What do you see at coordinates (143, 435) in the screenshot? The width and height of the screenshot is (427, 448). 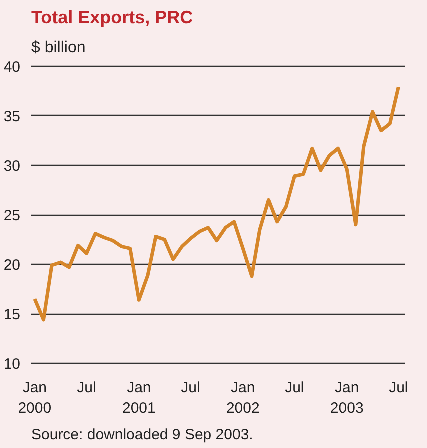 I see `source-note: Source: downloaded 9 Sep 2003.` at bounding box center [143, 435].